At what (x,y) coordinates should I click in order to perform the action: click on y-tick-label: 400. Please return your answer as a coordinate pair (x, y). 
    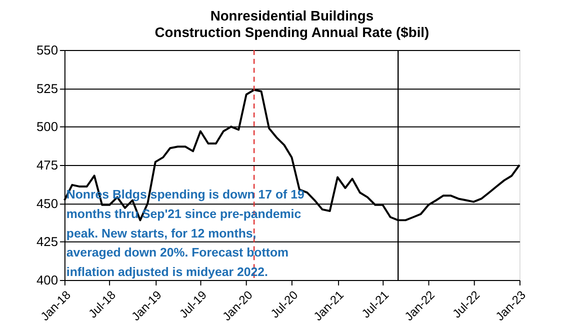
    Looking at the image, I should click on (47, 280).